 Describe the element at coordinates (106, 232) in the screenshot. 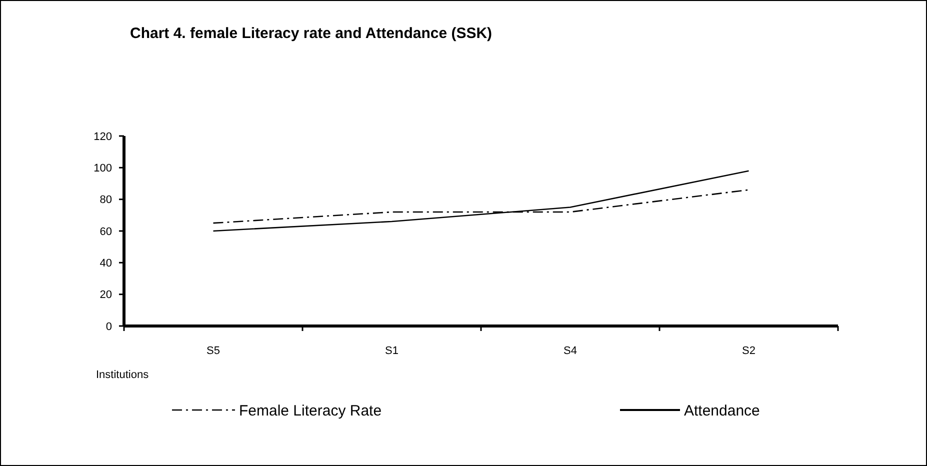

I see `y-tick-label: 60` at that location.